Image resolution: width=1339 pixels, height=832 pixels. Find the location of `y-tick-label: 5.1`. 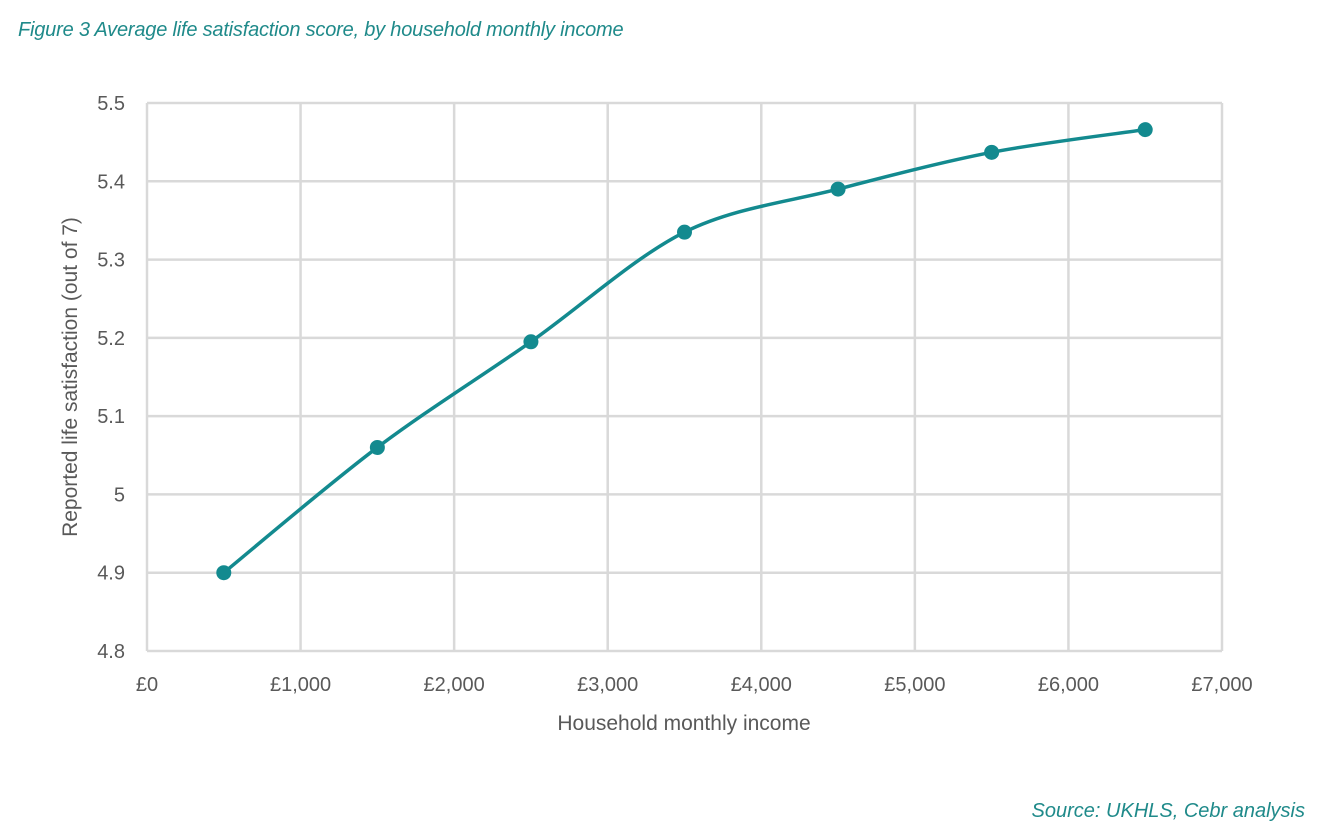

y-tick-label: 5.1 is located at coordinates (111, 417).